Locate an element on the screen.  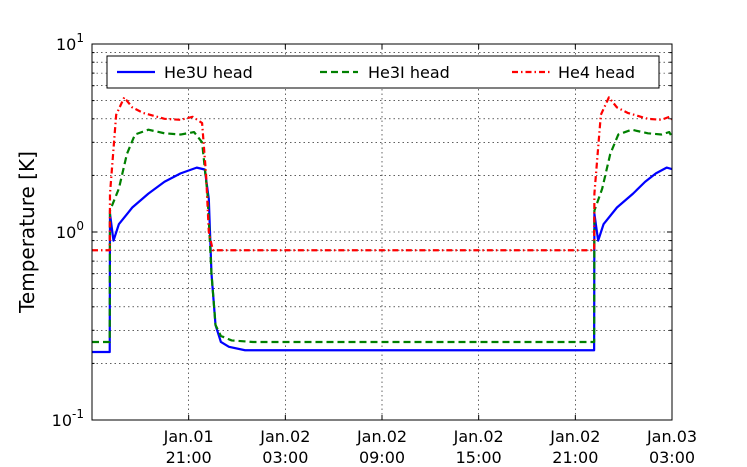
y-axis-label: Temperature [K] is located at coordinates (27, 232).